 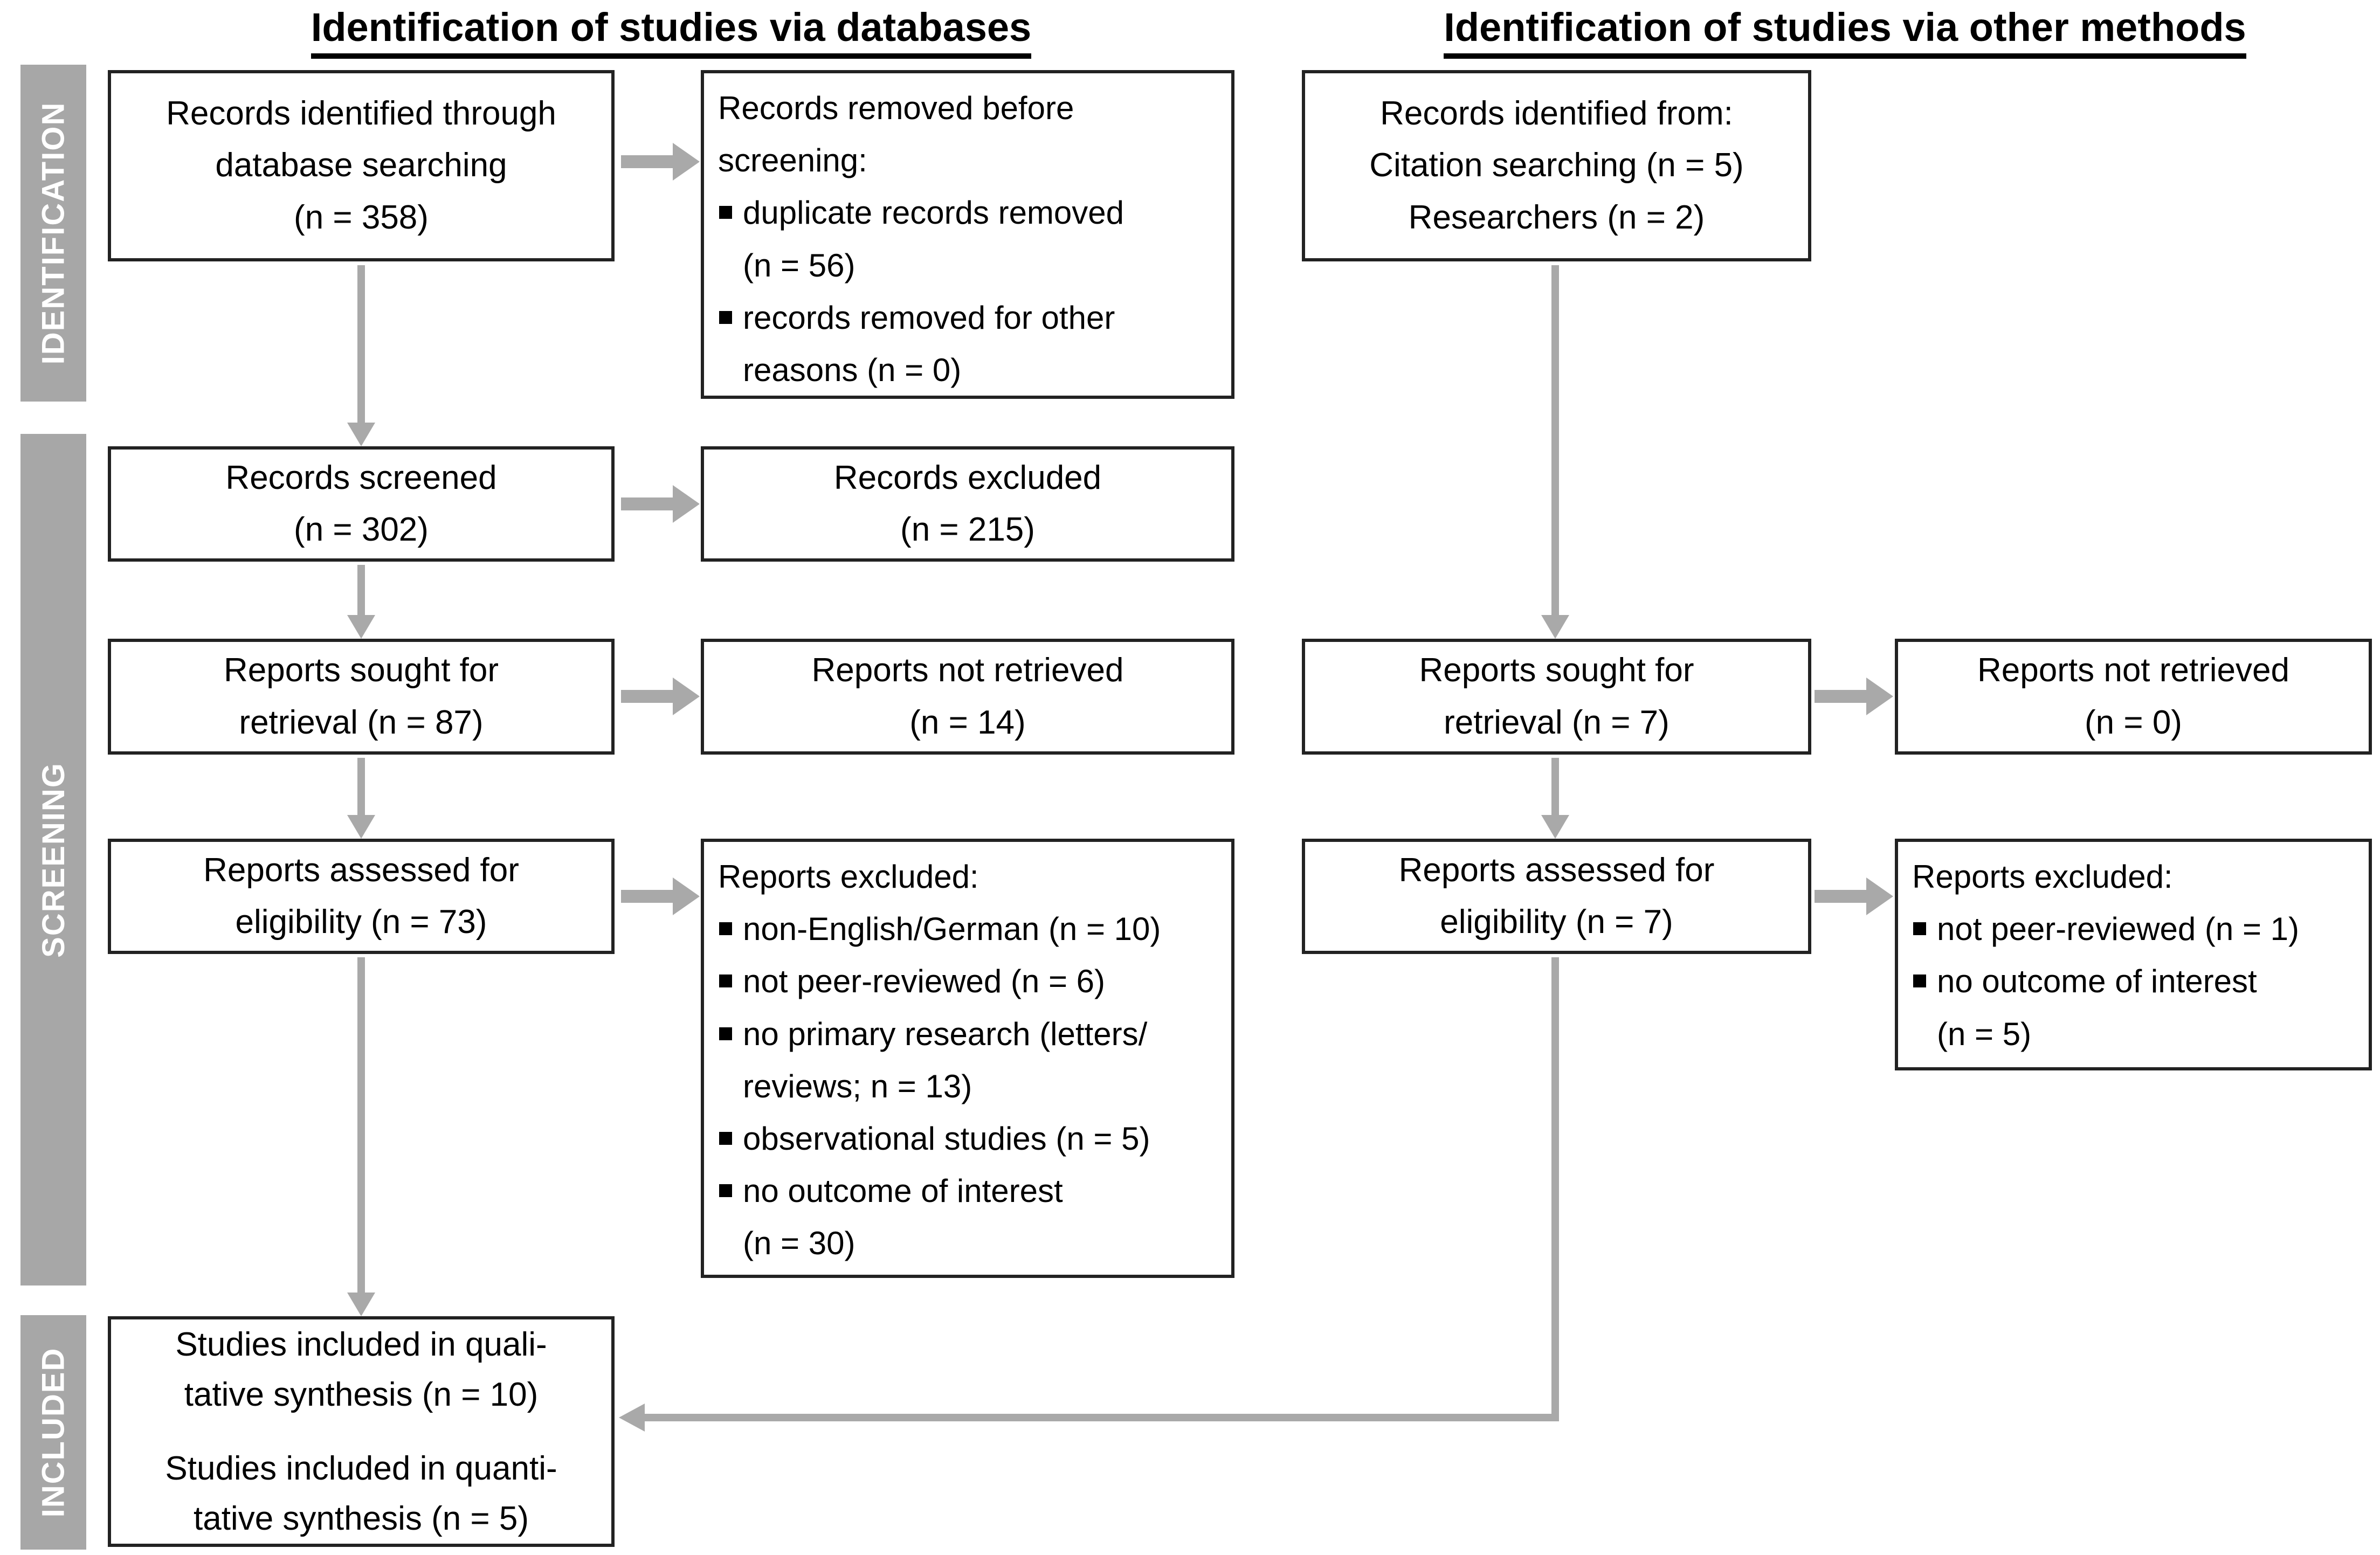 I want to click on box-records-screened: Records screened (n = 302), so click(x=361, y=504).